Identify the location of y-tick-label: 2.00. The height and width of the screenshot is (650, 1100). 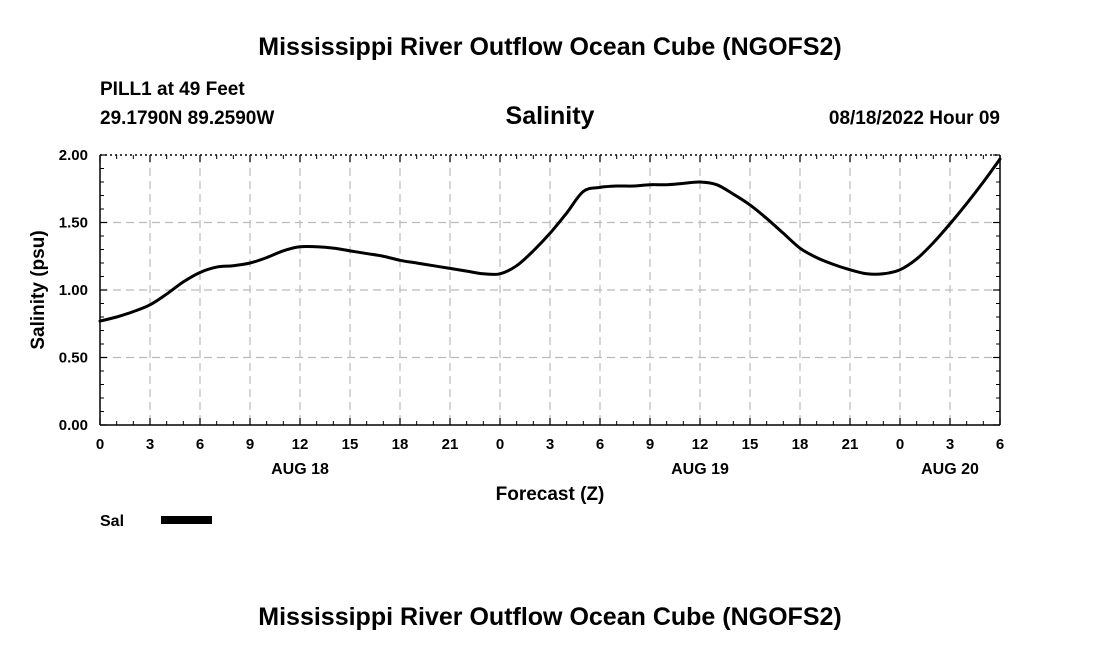
(73, 155).